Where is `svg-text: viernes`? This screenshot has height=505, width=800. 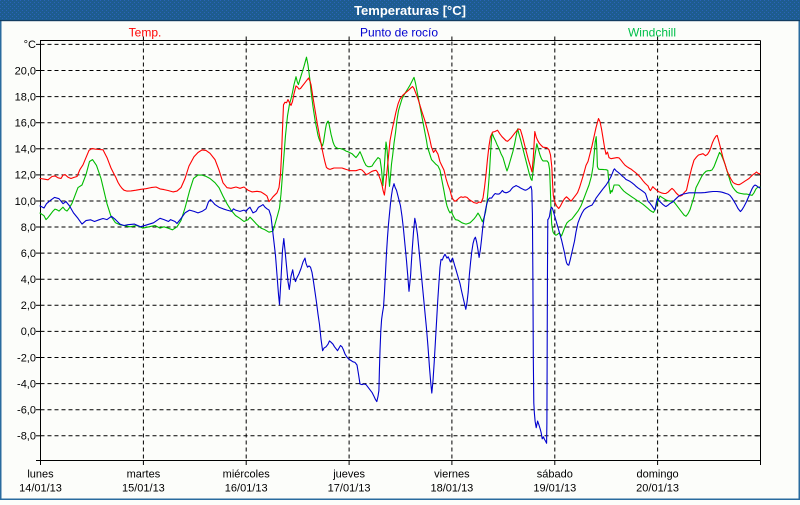
svg-text: viernes is located at coordinates (452, 475).